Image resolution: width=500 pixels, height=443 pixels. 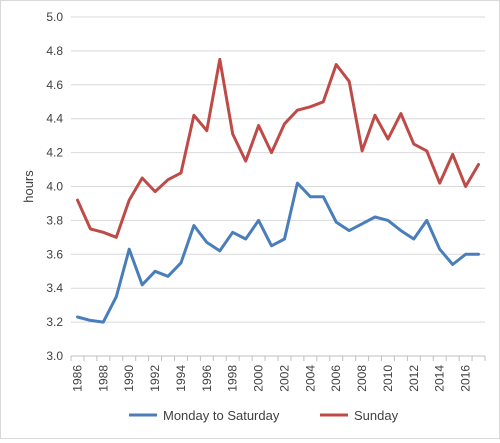 What do you see at coordinates (376, 415) in the screenshot?
I see `legend-label-1: Sunday` at bounding box center [376, 415].